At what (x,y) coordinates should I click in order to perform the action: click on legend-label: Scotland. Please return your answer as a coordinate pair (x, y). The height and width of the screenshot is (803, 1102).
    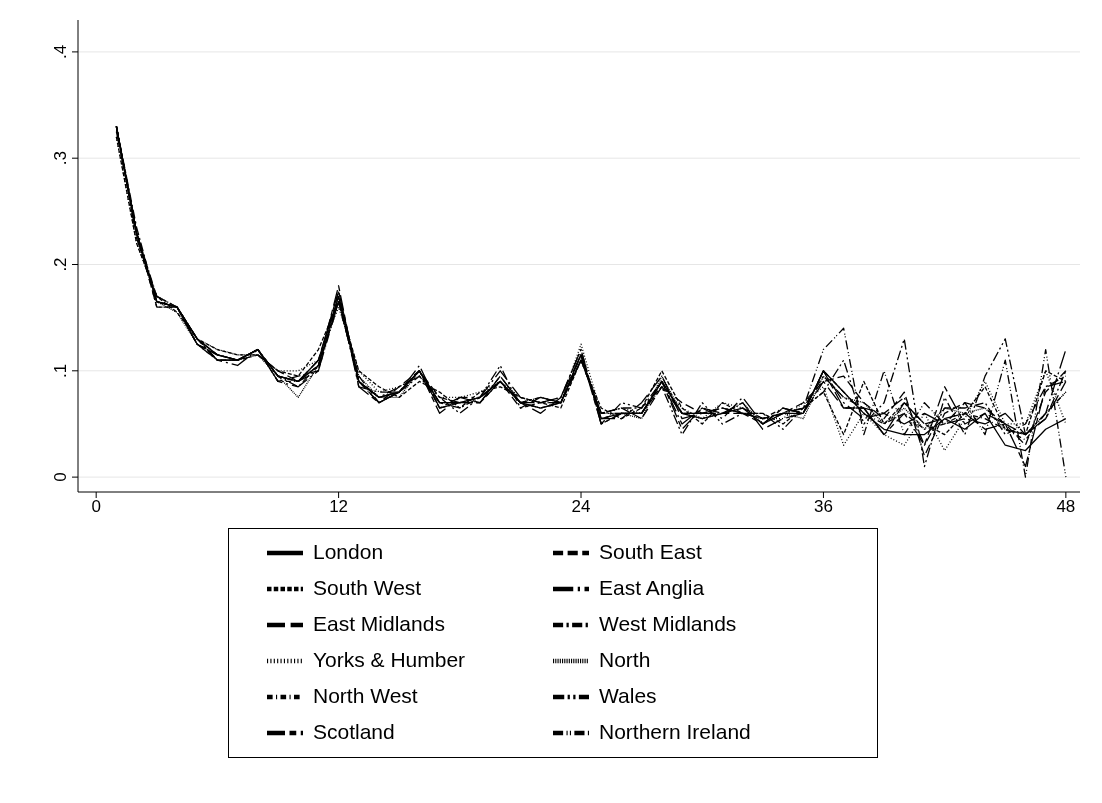
    Looking at the image, I should click on (354, 731).